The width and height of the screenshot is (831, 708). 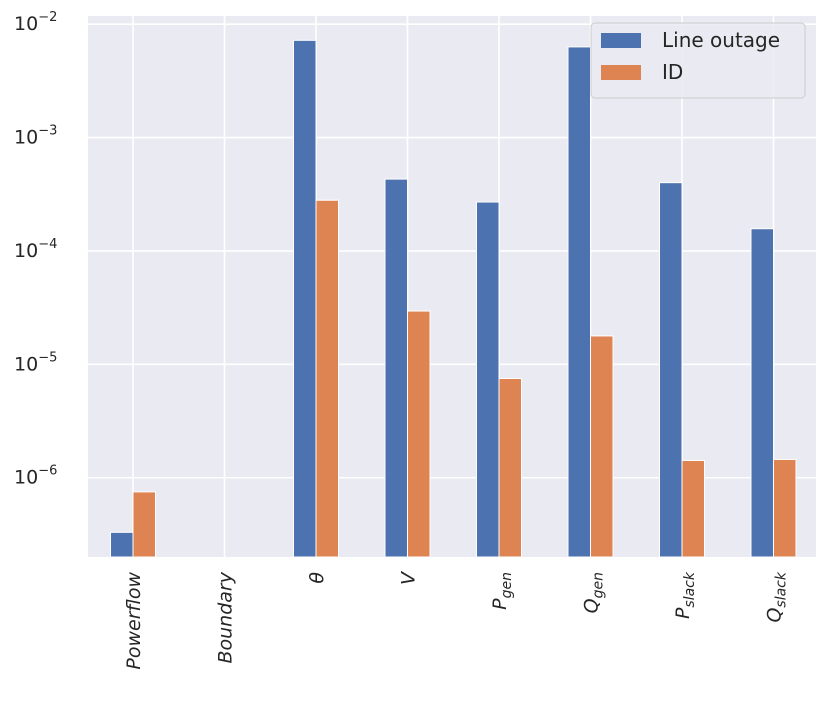 I want to click on y-tick-label: 10⁻², so click(x=35, y=22).